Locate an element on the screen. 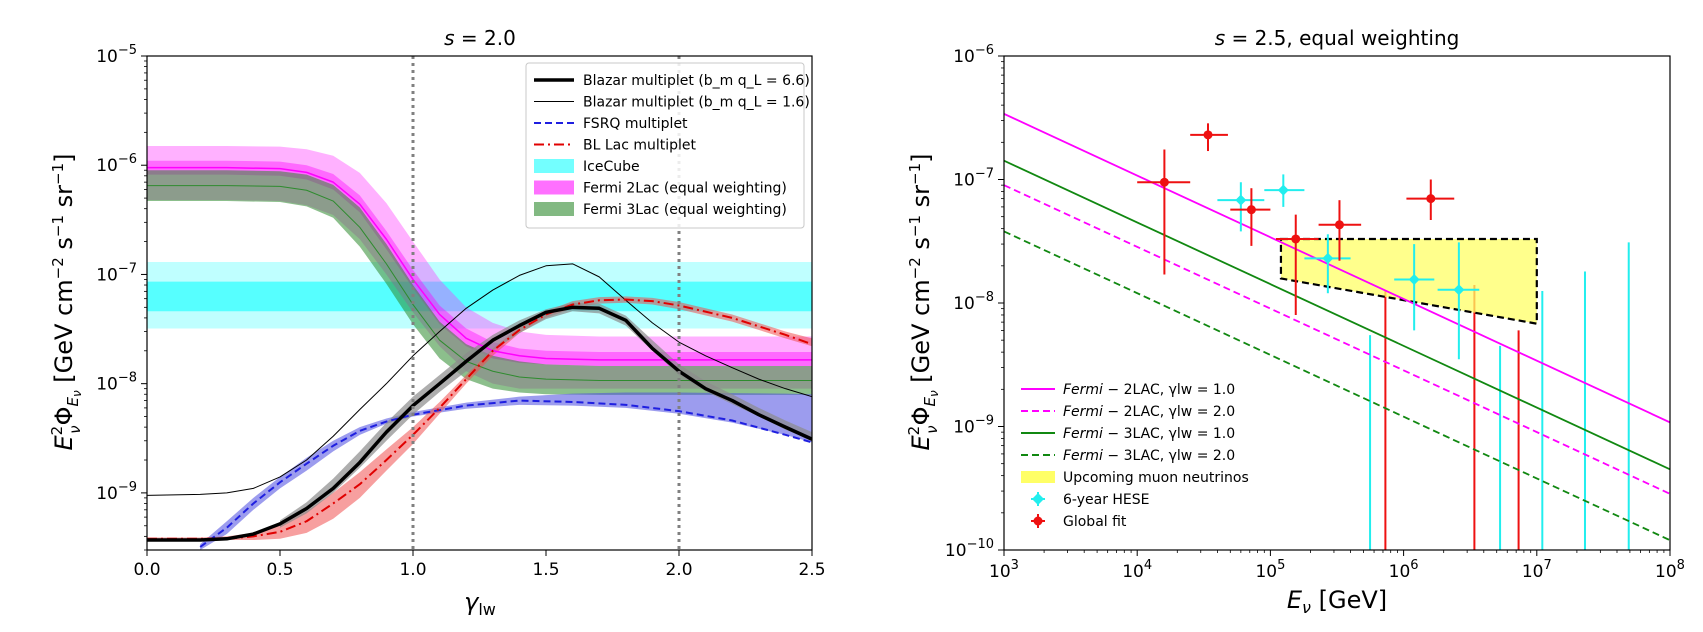 The width and height of the screenshot is (1703, 632). upcoming-muon-neutrinos-region is located at coordinates (1408, 281).